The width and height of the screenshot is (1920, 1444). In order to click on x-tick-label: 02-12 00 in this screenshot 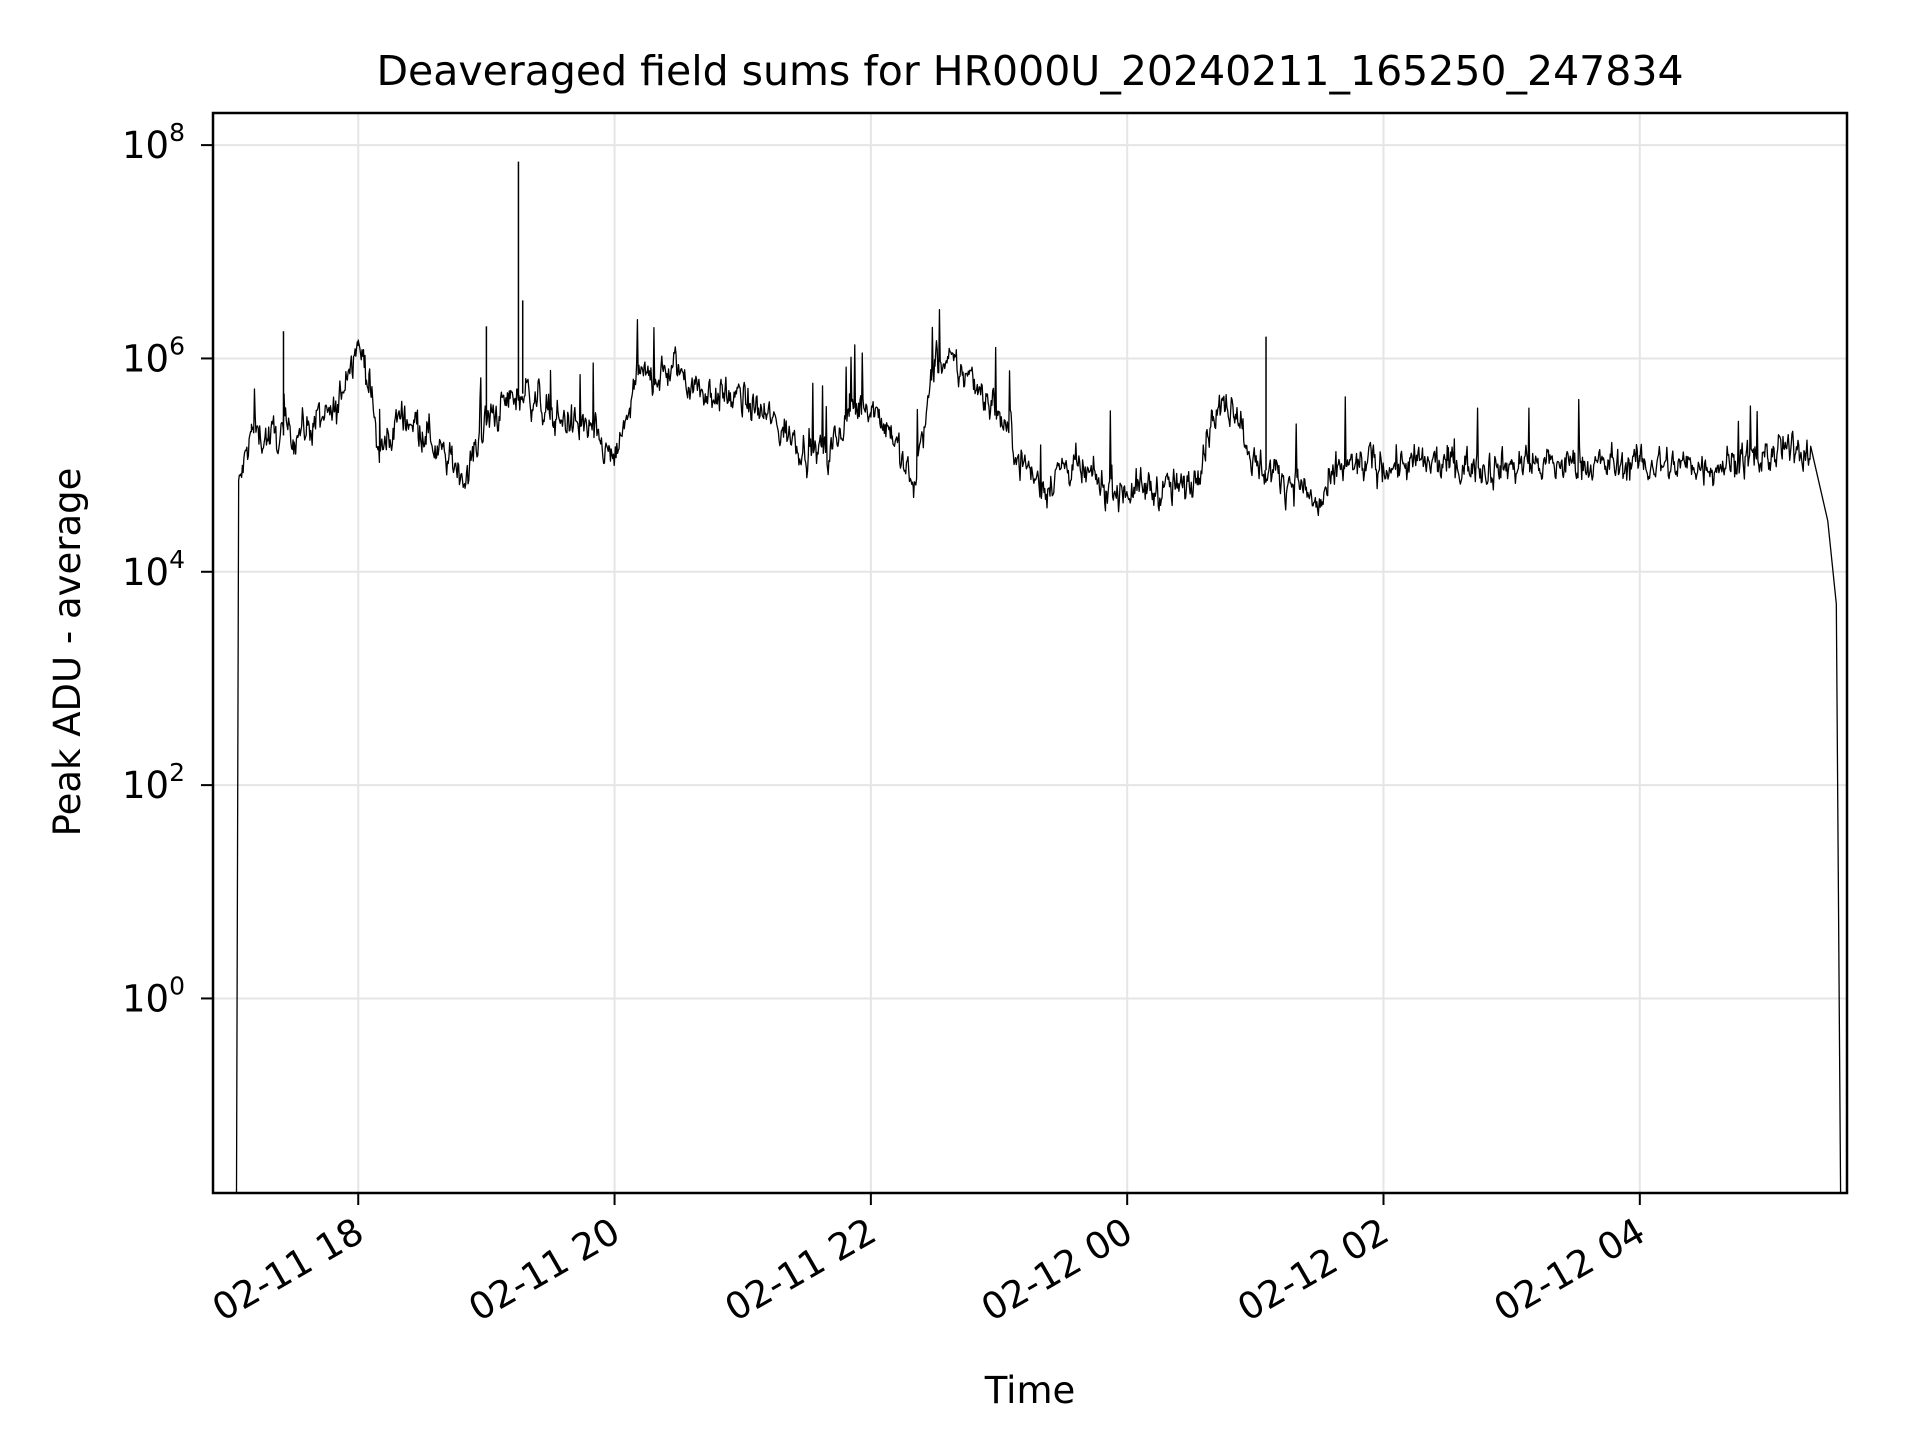, I will do `click(1057, 1270)`.